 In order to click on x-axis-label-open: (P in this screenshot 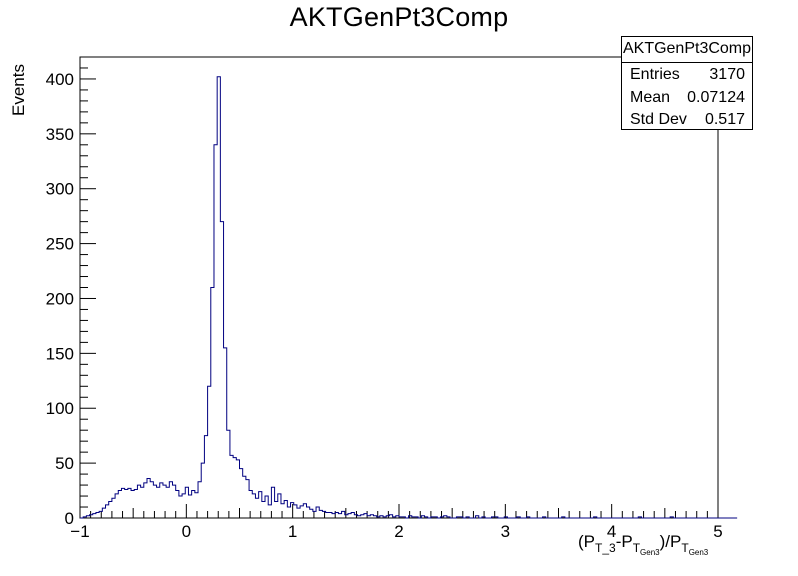, I will do `click(586, 541)`.